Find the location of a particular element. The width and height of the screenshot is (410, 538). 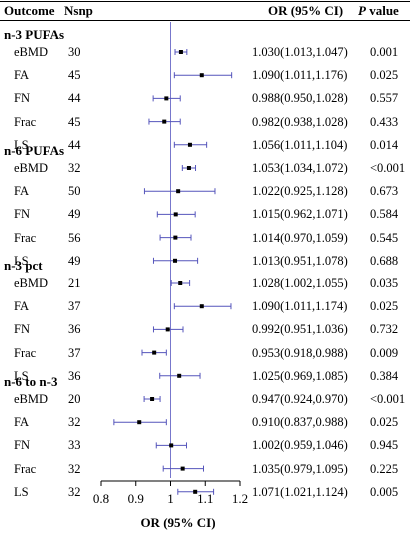

group-label: n-6 to n-3 is located at coordinates (31, 381).